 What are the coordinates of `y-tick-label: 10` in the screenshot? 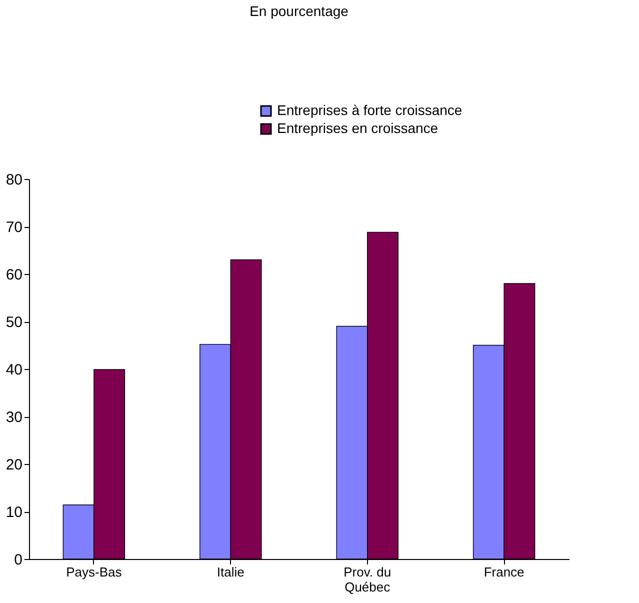 It's located at (14, 512).